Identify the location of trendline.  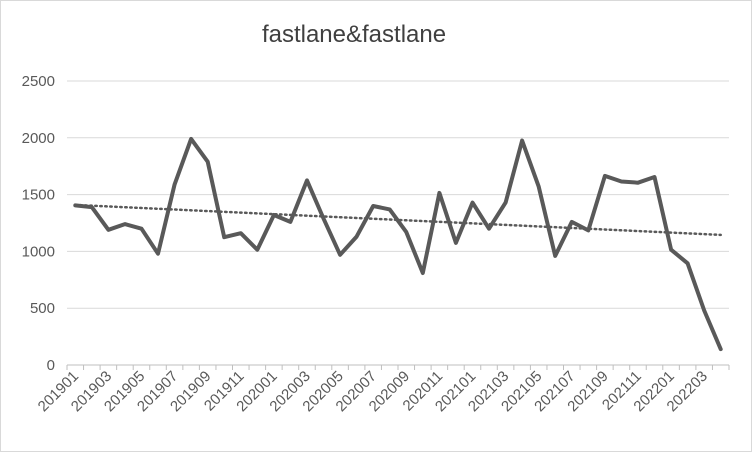
(398, 220).